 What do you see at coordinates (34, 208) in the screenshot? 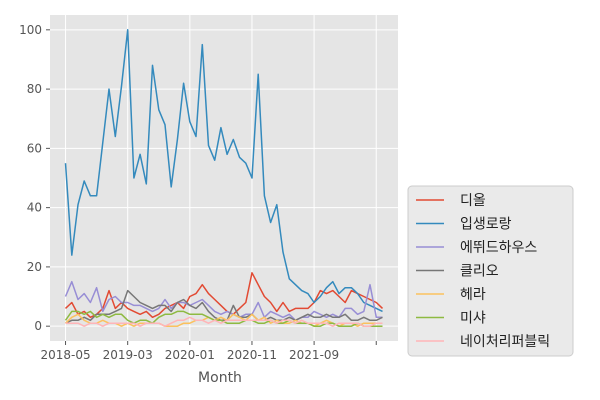
I see `y-tick-label: 40` at bounding box center [34, 208].